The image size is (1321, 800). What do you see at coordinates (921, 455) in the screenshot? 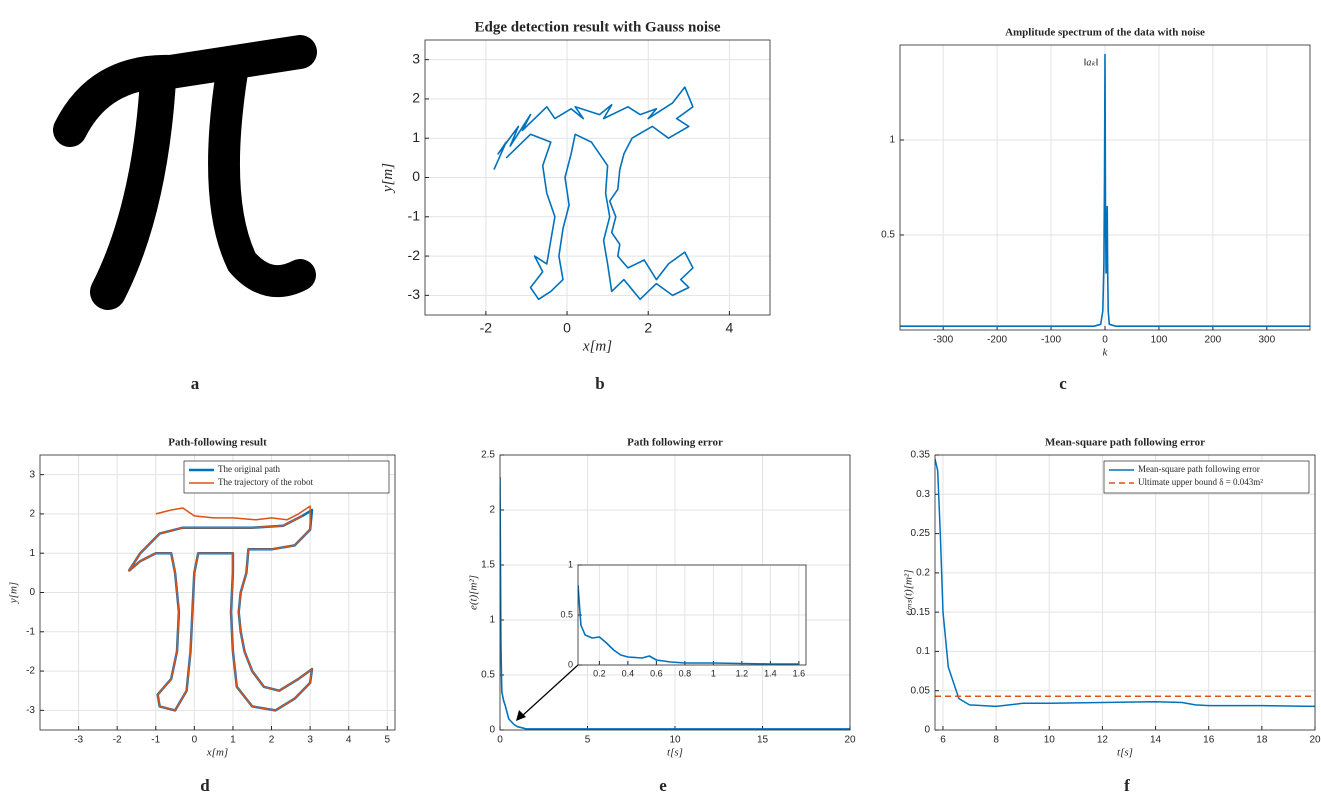
I see `y-tick-label: 0.35` at bounding box center [921, 455].